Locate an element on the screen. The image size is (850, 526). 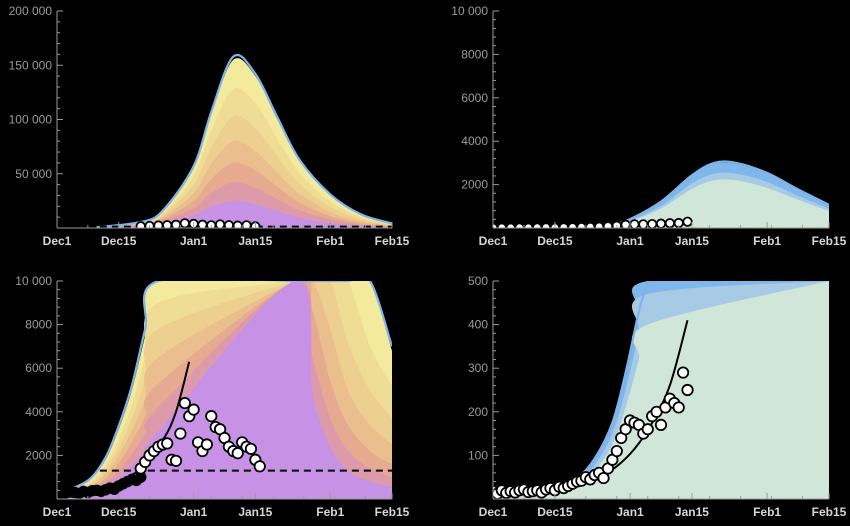
y-tick-label: 150 000 is located at coordinates (31, 65).